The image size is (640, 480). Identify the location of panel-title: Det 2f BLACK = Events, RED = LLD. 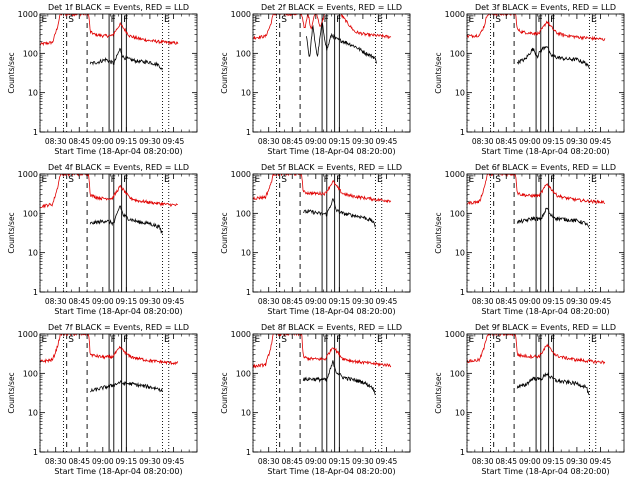
(331, 7).